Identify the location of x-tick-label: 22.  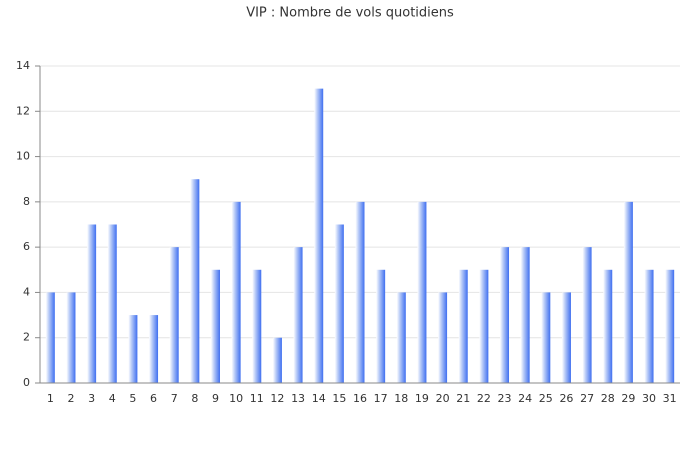
(484, 398).